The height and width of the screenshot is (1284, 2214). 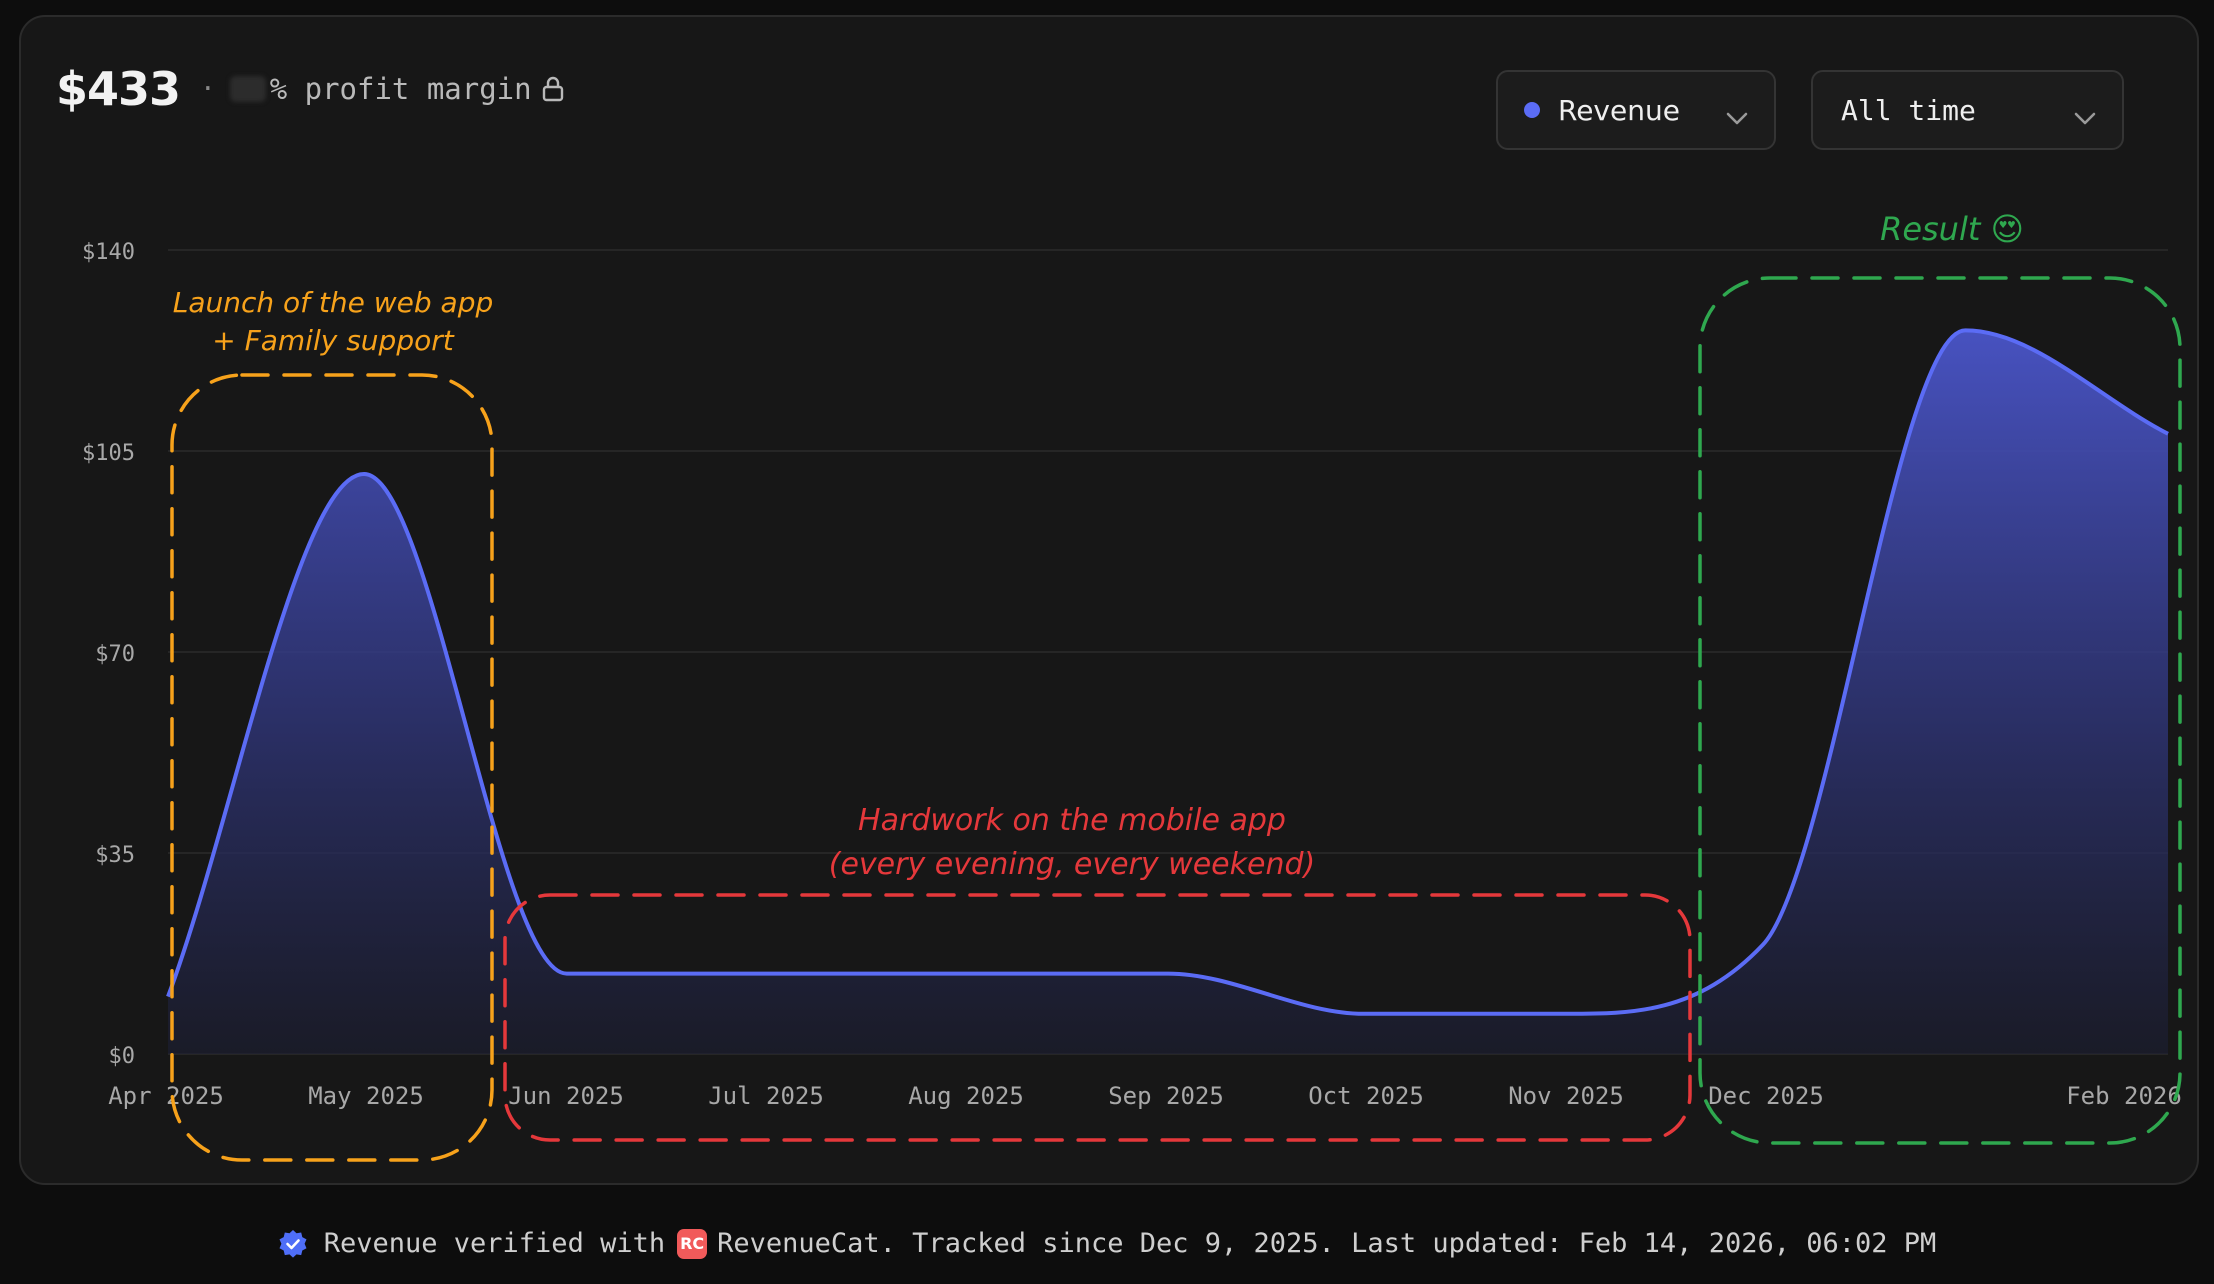 What do you see at coordinates (1072, 820) in the screenshot?
I see `annotation-label: Hardwork on the mobile app` at bounding box center [1072, 820].